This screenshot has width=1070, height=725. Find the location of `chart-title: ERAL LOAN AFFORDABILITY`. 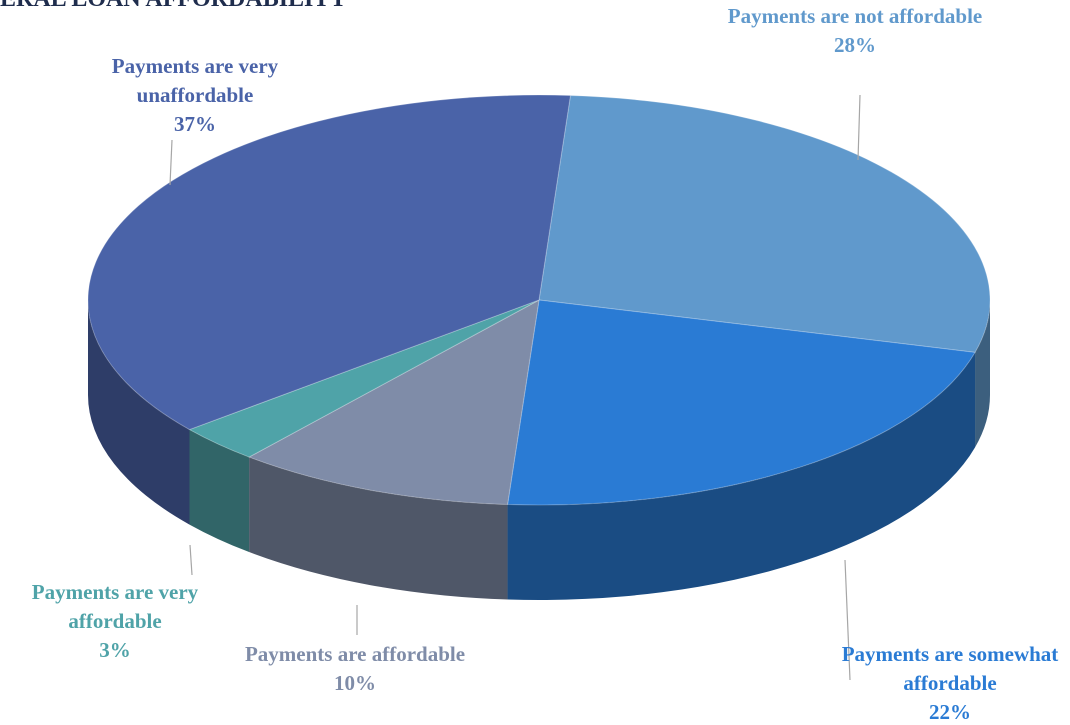

chart-title: ERAL LOAN AFFORDABILITY is located at coordinates (173, 6).